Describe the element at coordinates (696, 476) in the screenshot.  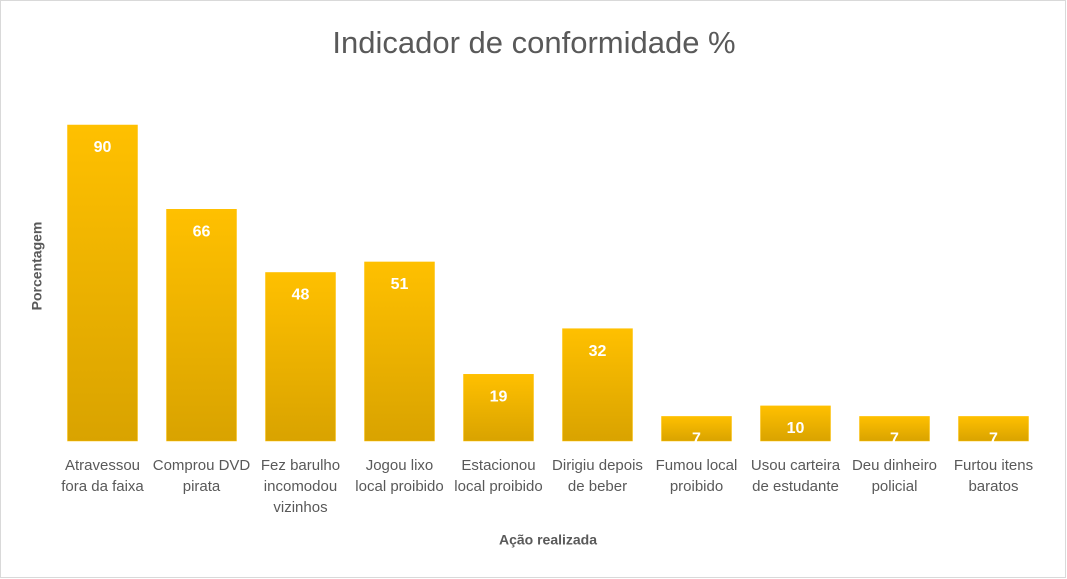
I see `x-tick-label: Fumou local proibido` at that location.